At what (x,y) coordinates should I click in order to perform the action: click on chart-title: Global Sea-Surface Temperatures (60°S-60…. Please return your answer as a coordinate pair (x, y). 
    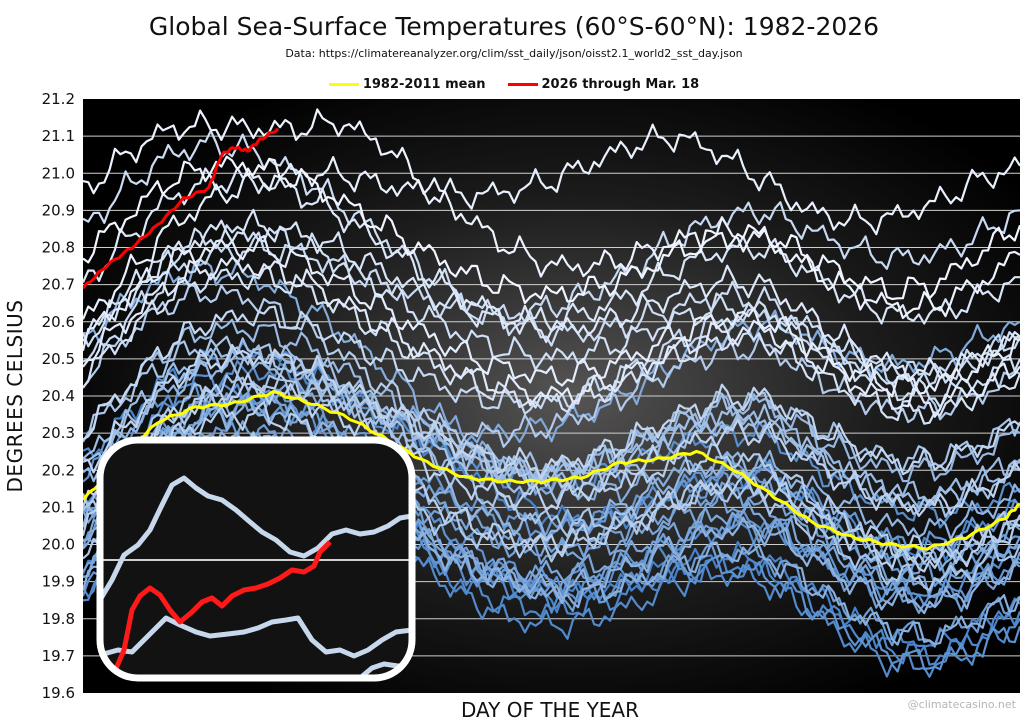
    Looking at the image, I should click on (514, 26).